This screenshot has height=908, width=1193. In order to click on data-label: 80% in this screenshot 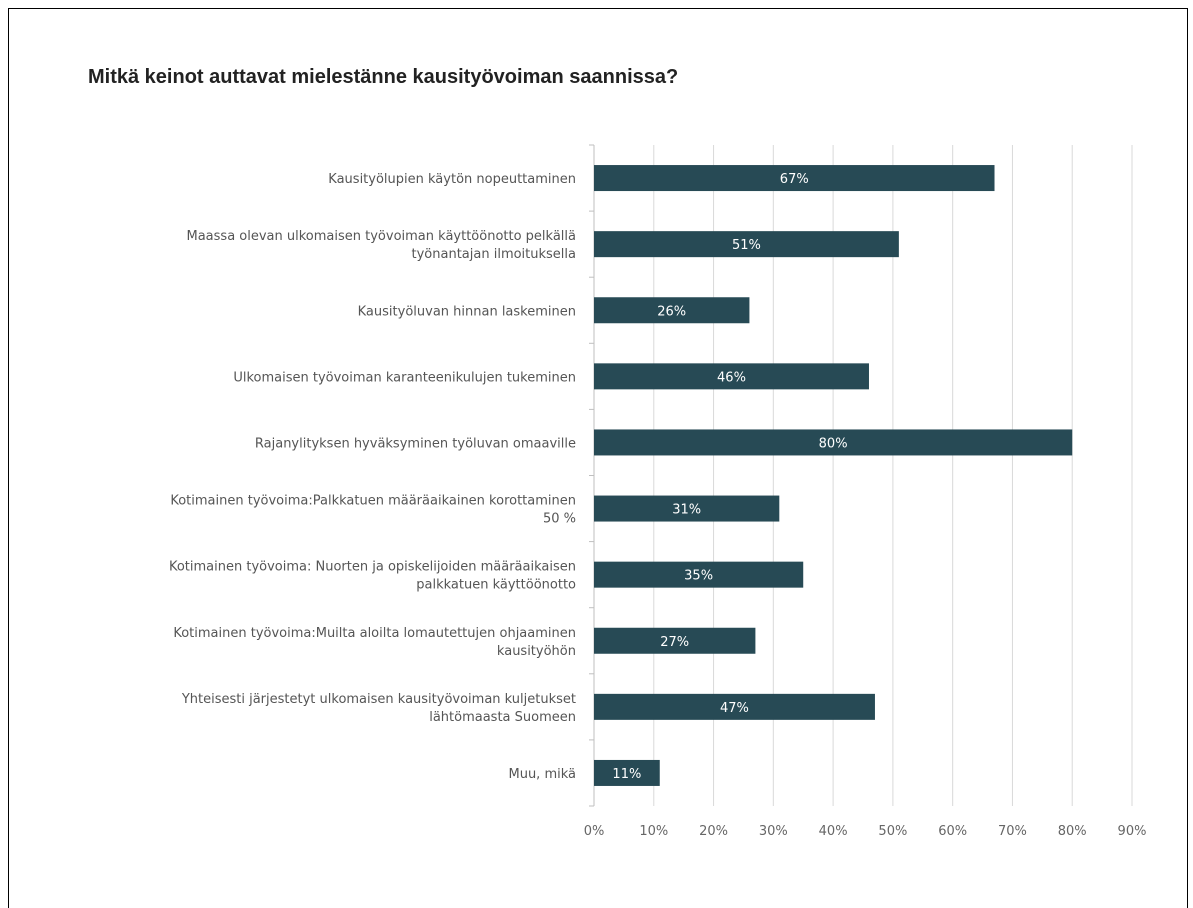, I will do `click(833, 443)`.